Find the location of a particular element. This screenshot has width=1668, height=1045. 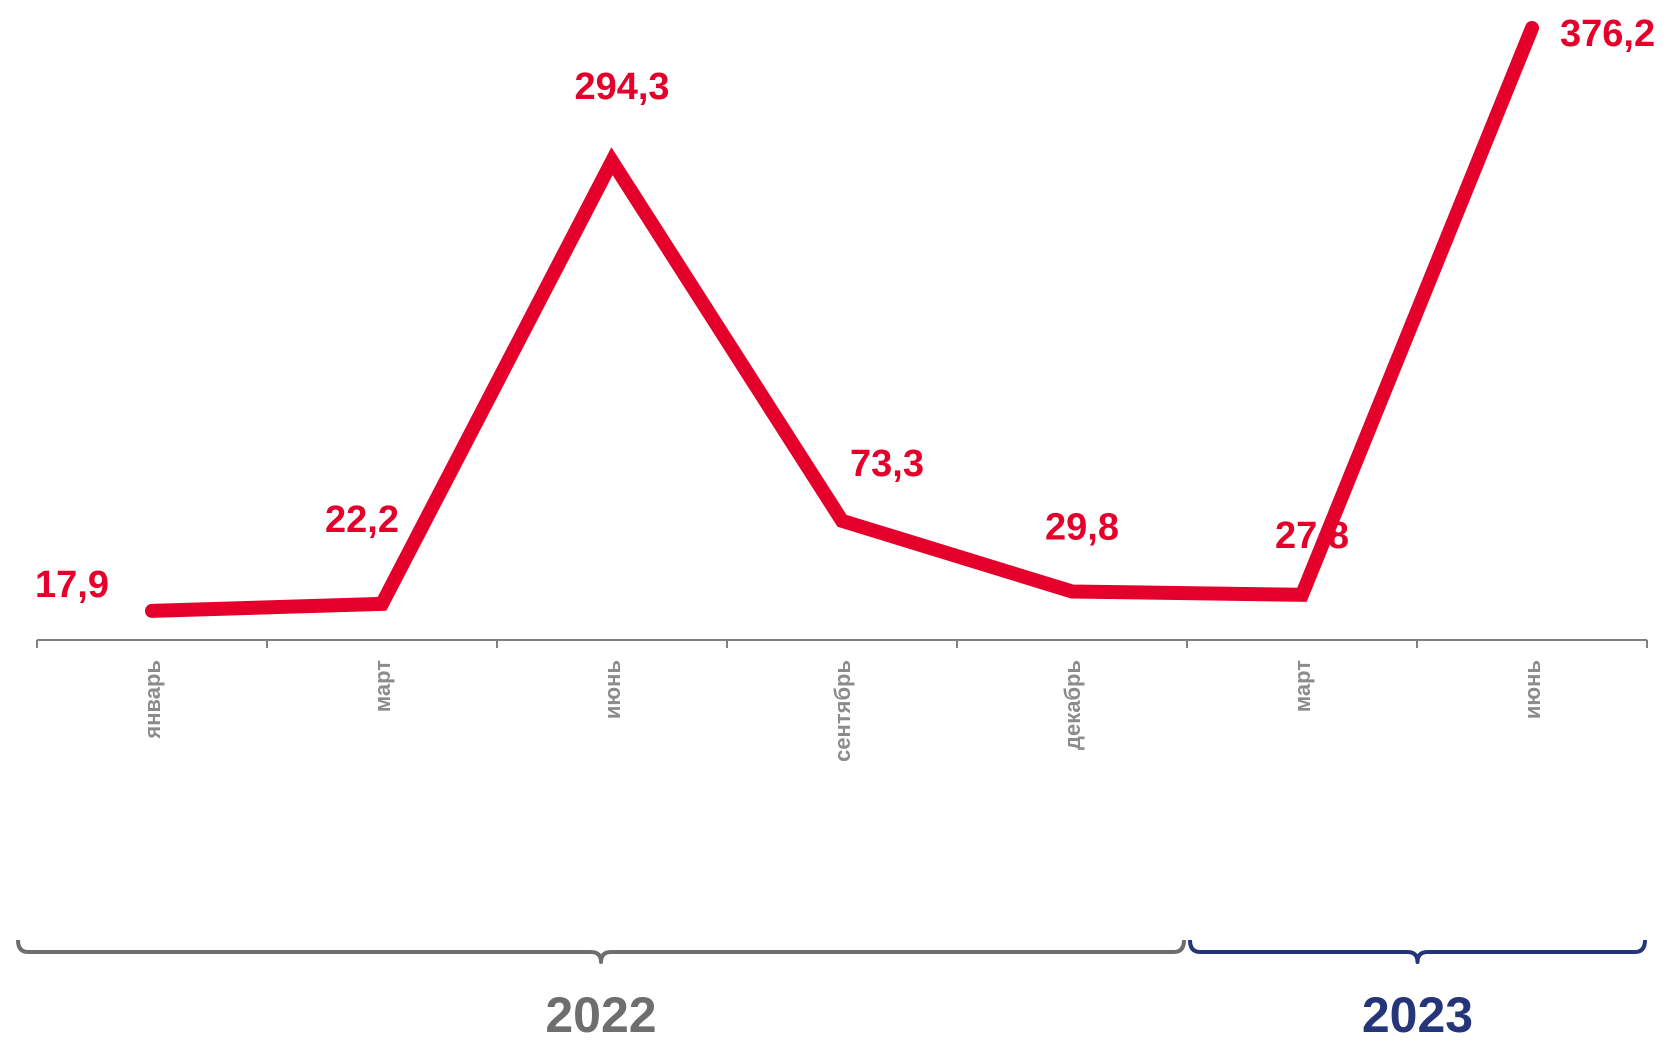

x-tick-label: январь is located at coordinates (152, 700).